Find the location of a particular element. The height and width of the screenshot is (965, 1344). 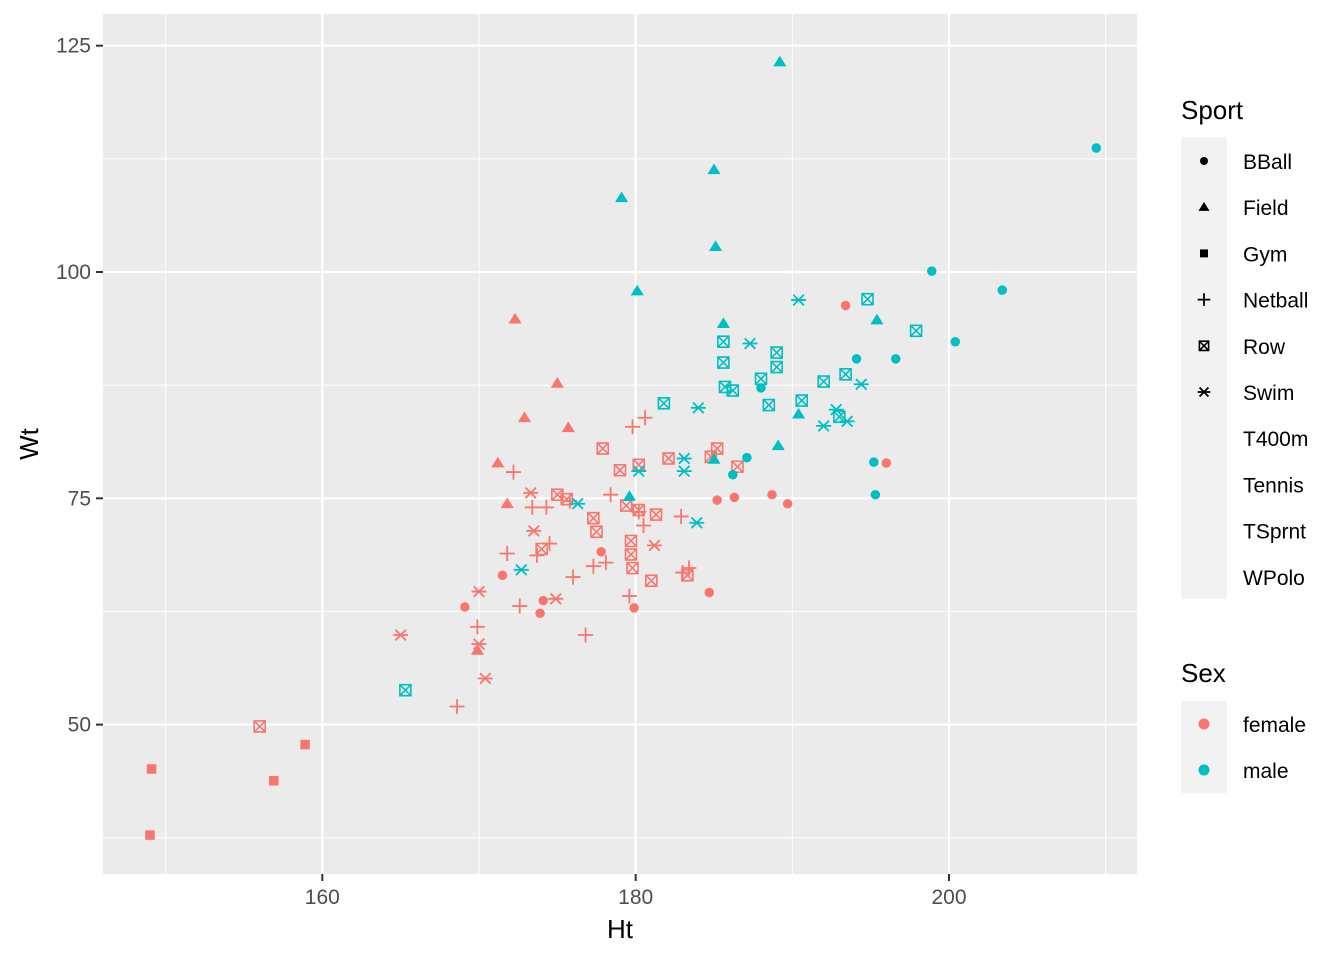

legend-sport-keys-bg is located at coordinates (1204, 368).